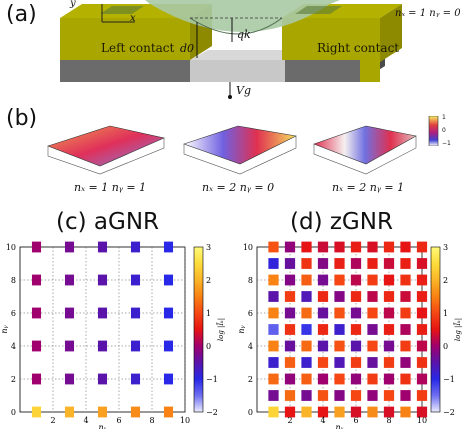 The height and width of the screenshot is (429, 474). Describe the element at coordinates (428, 13) in the screenshot. I see `mode-label: nₓ = 1 nᵧ = 0` at that location.